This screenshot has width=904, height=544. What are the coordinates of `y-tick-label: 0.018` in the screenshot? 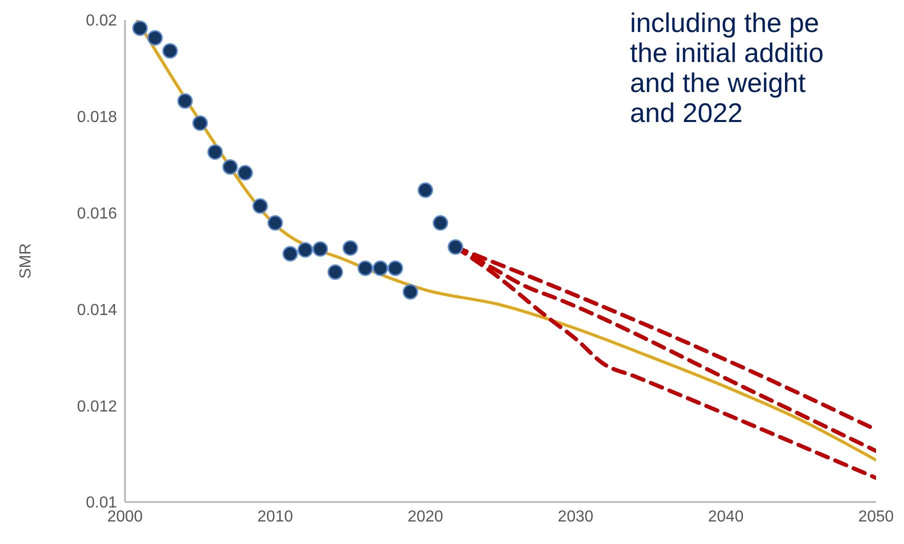 It's located at (97, 117).